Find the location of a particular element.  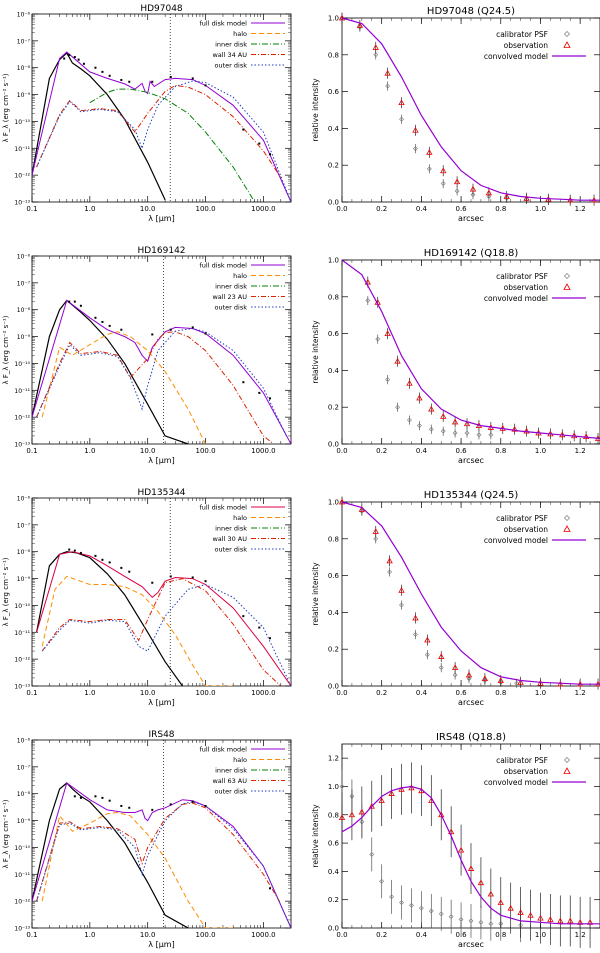

y-tick-label: 10⁻⁶ is located at coordinates (24, 741).